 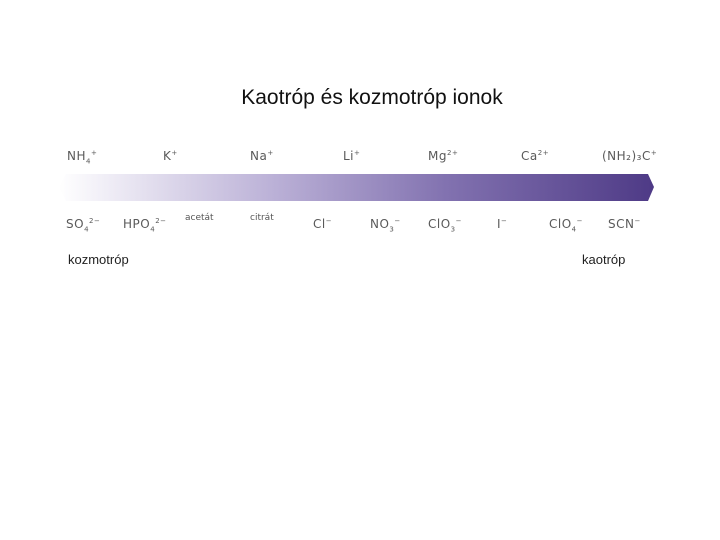 What do you see at coordinates (83, 225) in the screenshot?
I see `anion-so4: SO42−` at bounding box center [83, 225].